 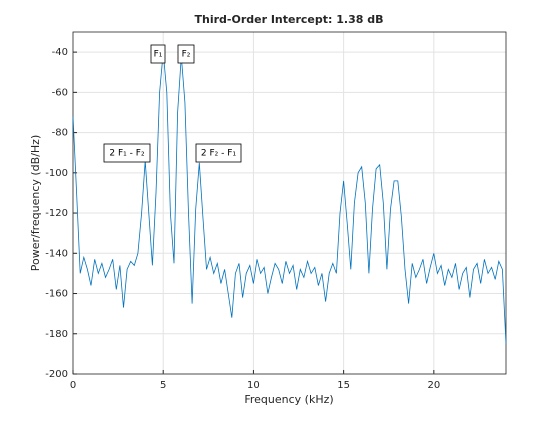 I want to click on y-tick-label: -80, so click(x=60, y=133).